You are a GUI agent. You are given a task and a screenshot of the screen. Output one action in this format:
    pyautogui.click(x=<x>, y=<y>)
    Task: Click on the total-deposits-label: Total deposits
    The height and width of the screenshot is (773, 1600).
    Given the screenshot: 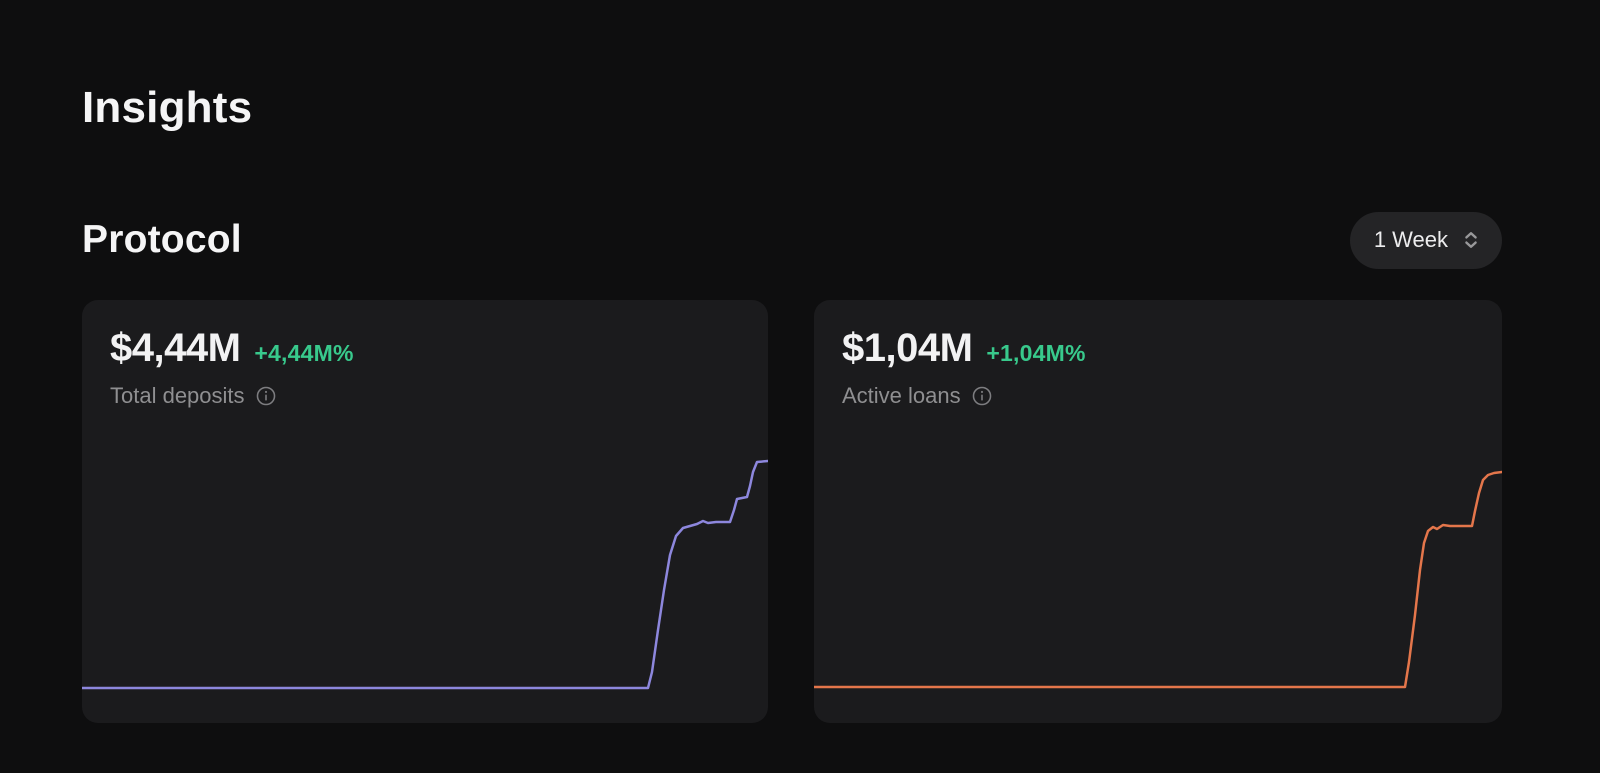 What is the action you would take?
    pyautogui.click(x=177, y=395)
    